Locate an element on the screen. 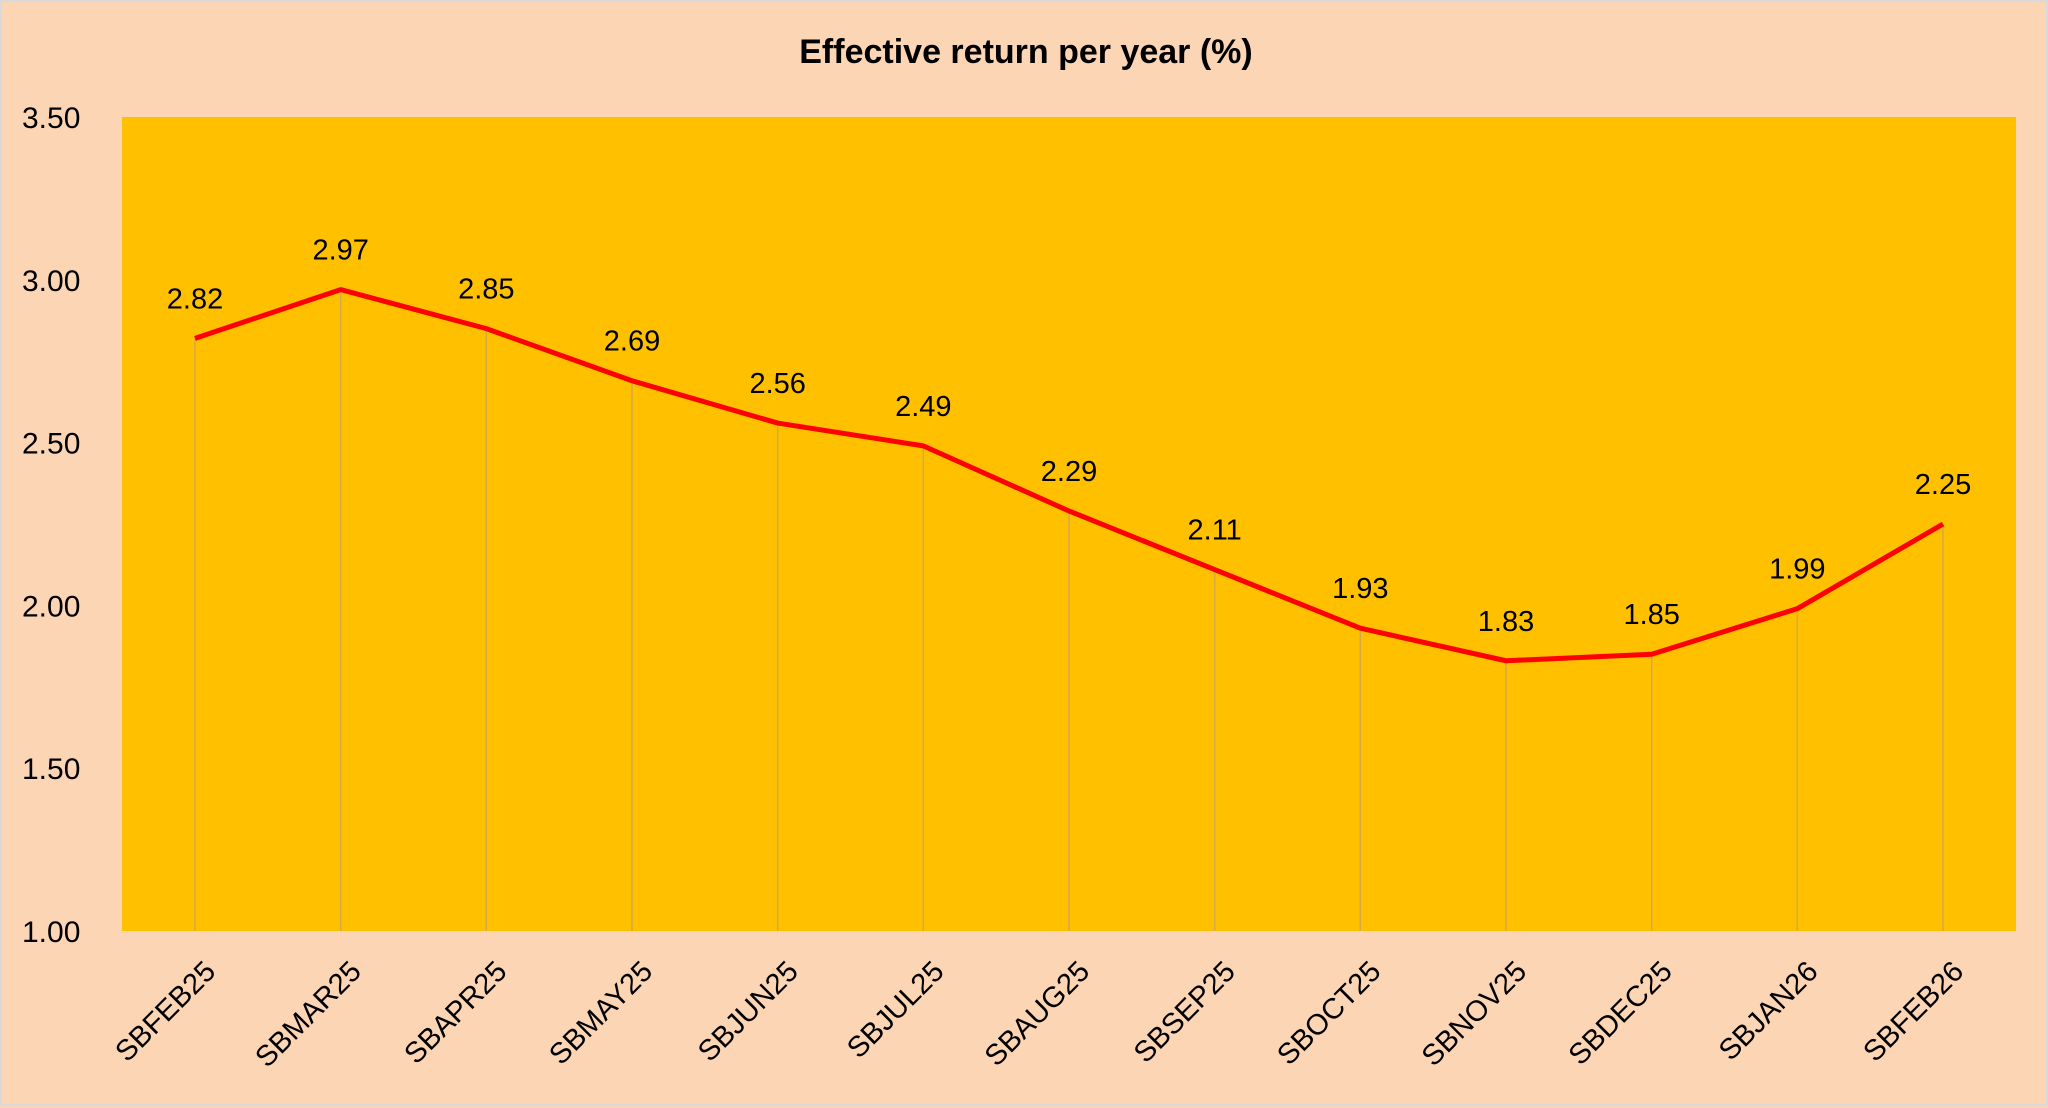 This screenshot has height=1108, width=2048. x-tick-label: SBSEP25 is located at coordinates (1185, 1012).